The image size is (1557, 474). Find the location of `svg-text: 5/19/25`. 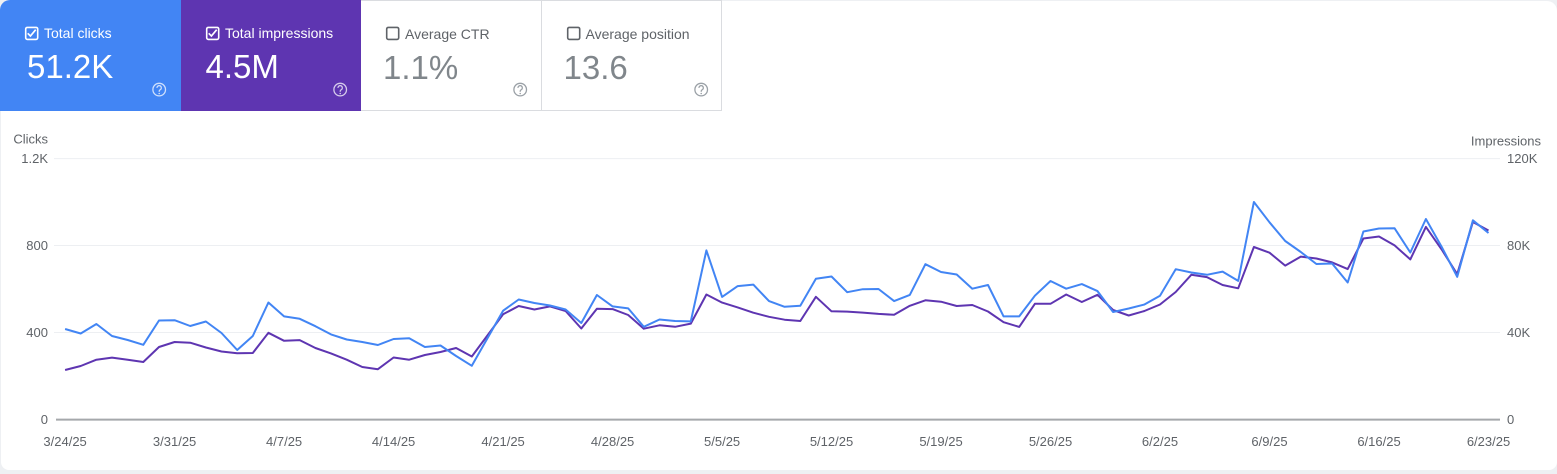

svg-text: 5/19/25 is located at coordinates (940, 441).